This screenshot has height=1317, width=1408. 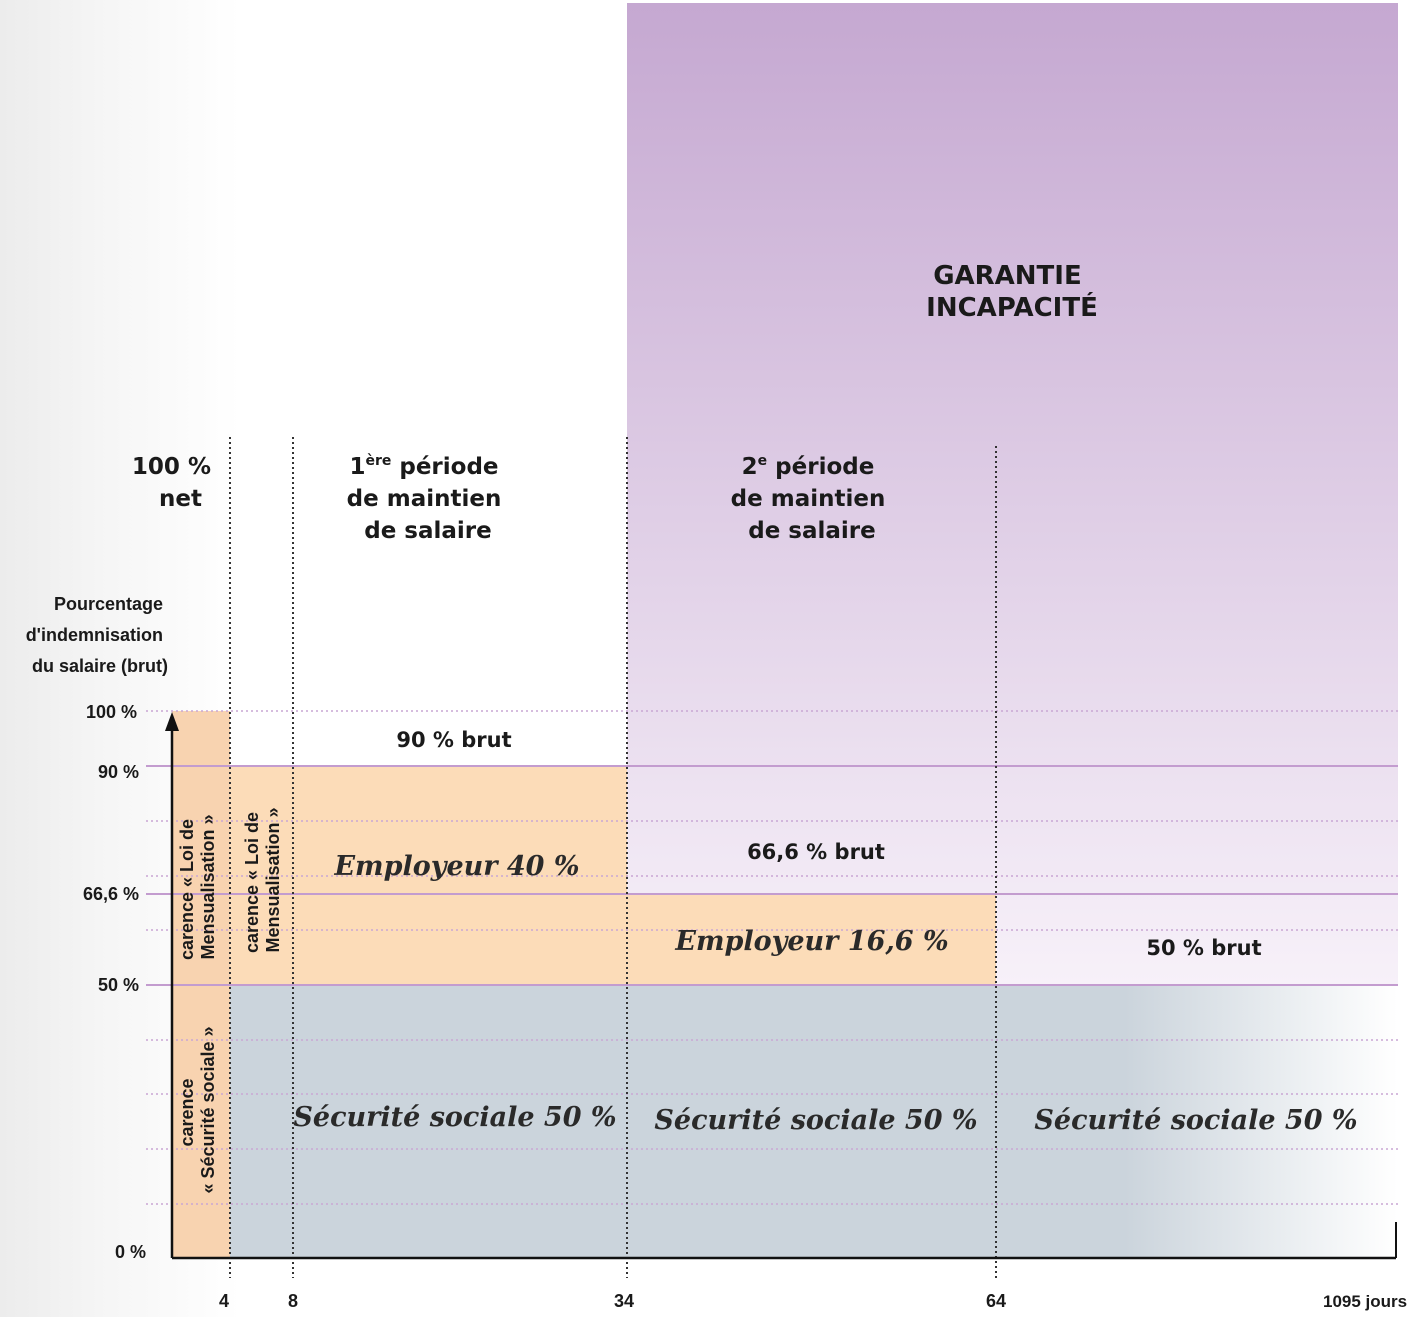 What do you see at coordinates (111, 894) in the screenshot?
I see `y-tick-66-6: 66,6 %` at bounding box center [111, 894].